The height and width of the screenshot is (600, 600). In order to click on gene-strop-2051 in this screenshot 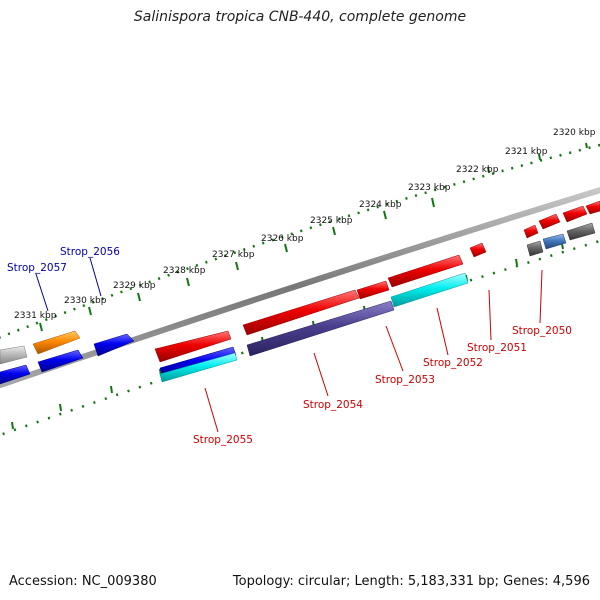, I will do `click(478, 250)`.